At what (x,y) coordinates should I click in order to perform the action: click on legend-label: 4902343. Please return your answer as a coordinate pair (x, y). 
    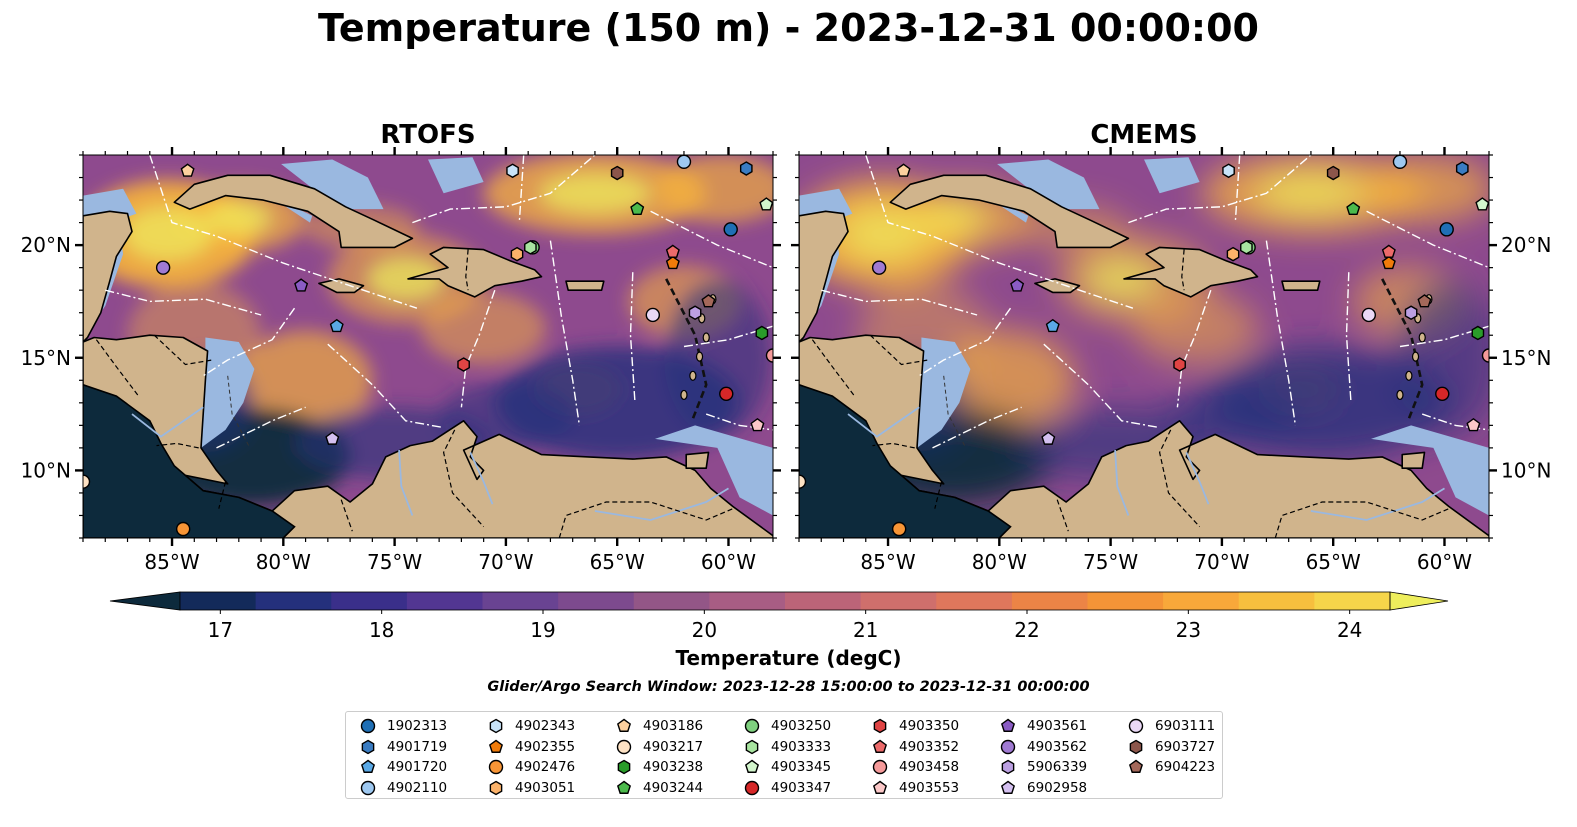
    Looking at the image, I should click on (545, 726).